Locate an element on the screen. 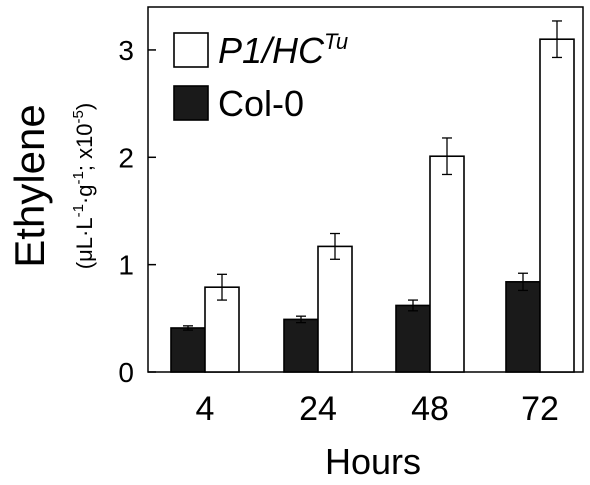  y-units-exp1: -1 is located at coordinates (78, 210).